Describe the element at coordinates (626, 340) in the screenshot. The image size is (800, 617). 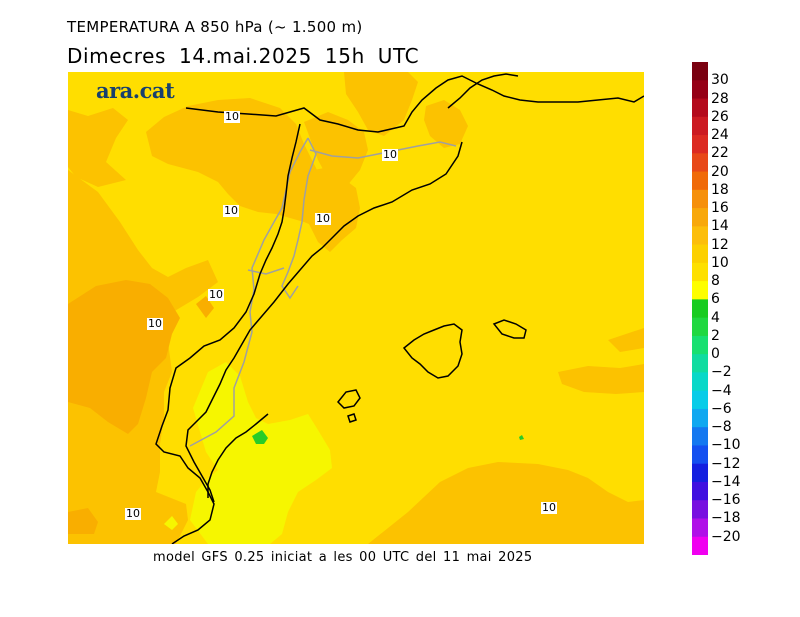
I see `warm-region-far-east` at that location.